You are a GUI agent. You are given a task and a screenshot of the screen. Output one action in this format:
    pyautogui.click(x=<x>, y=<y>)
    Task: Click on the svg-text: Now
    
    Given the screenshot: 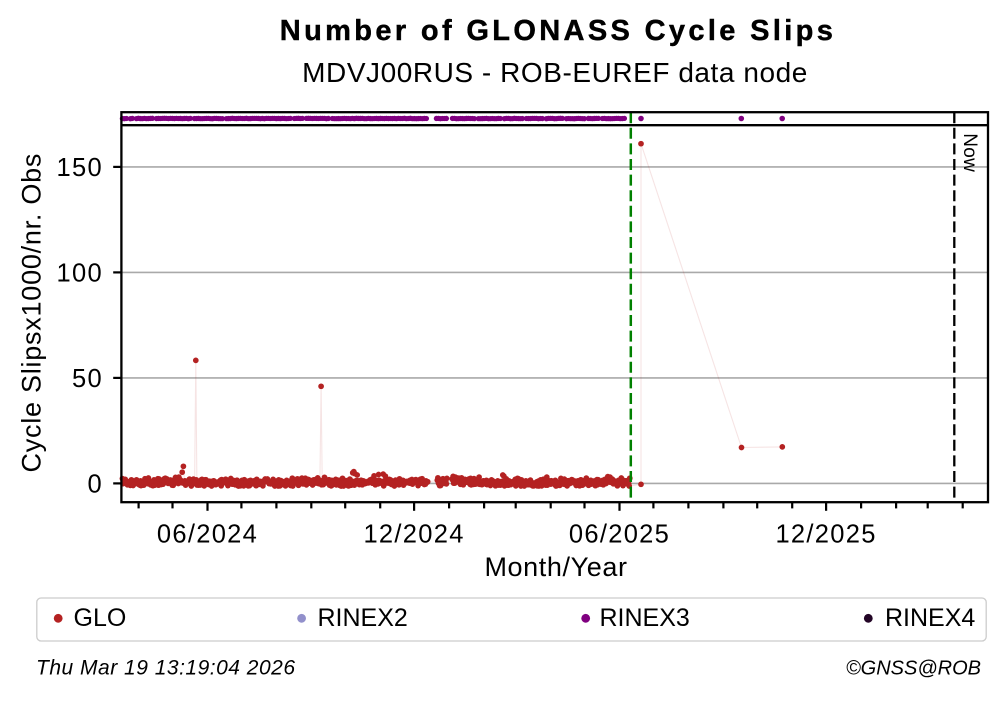 What is the action you would take?
    pyautogui.click(x=969, y=152)
    